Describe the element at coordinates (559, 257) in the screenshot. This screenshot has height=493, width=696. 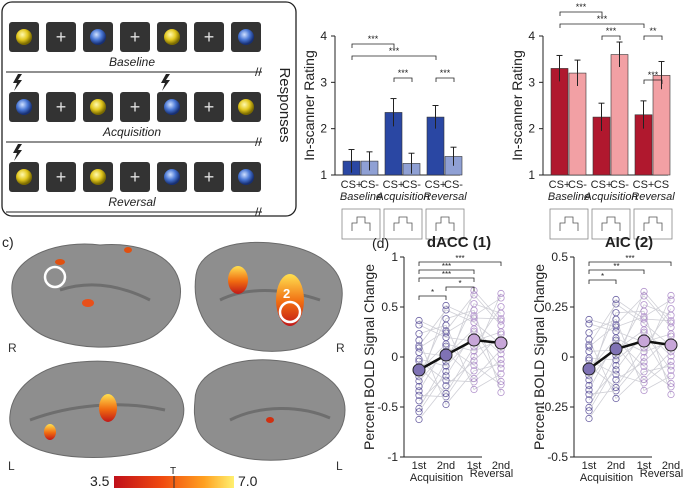
I see `y-tick-label: 0.5` at that location.